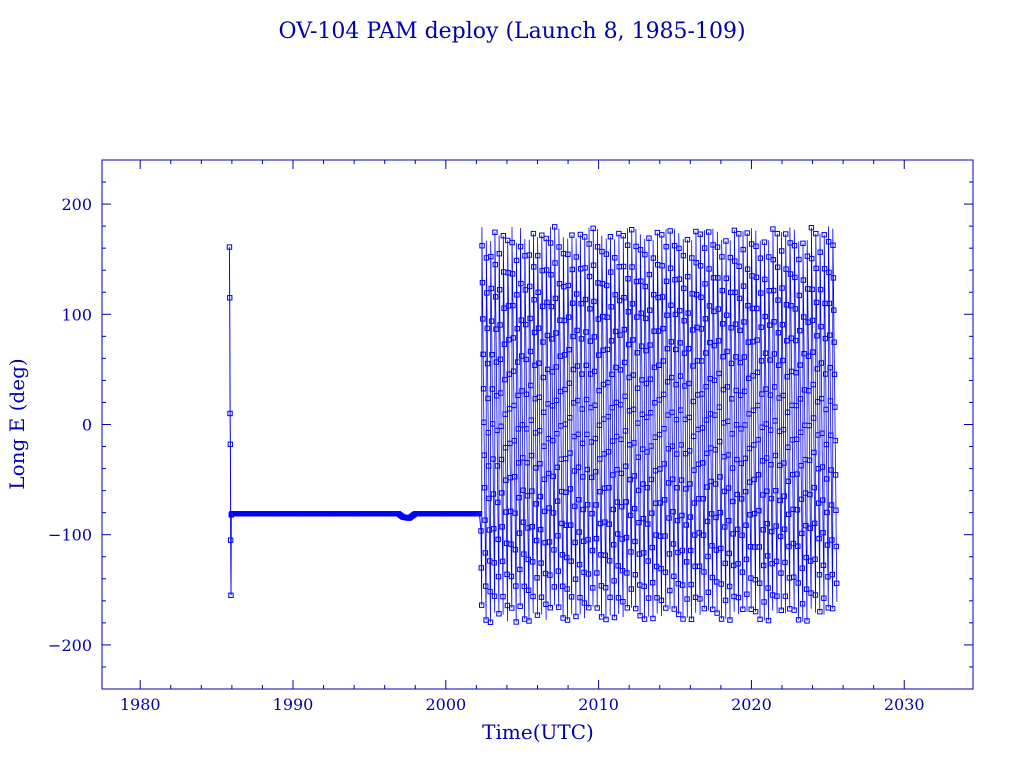 The image size is (1024, 768). I want to click on y-tick-label: 100, so click(76, 314).